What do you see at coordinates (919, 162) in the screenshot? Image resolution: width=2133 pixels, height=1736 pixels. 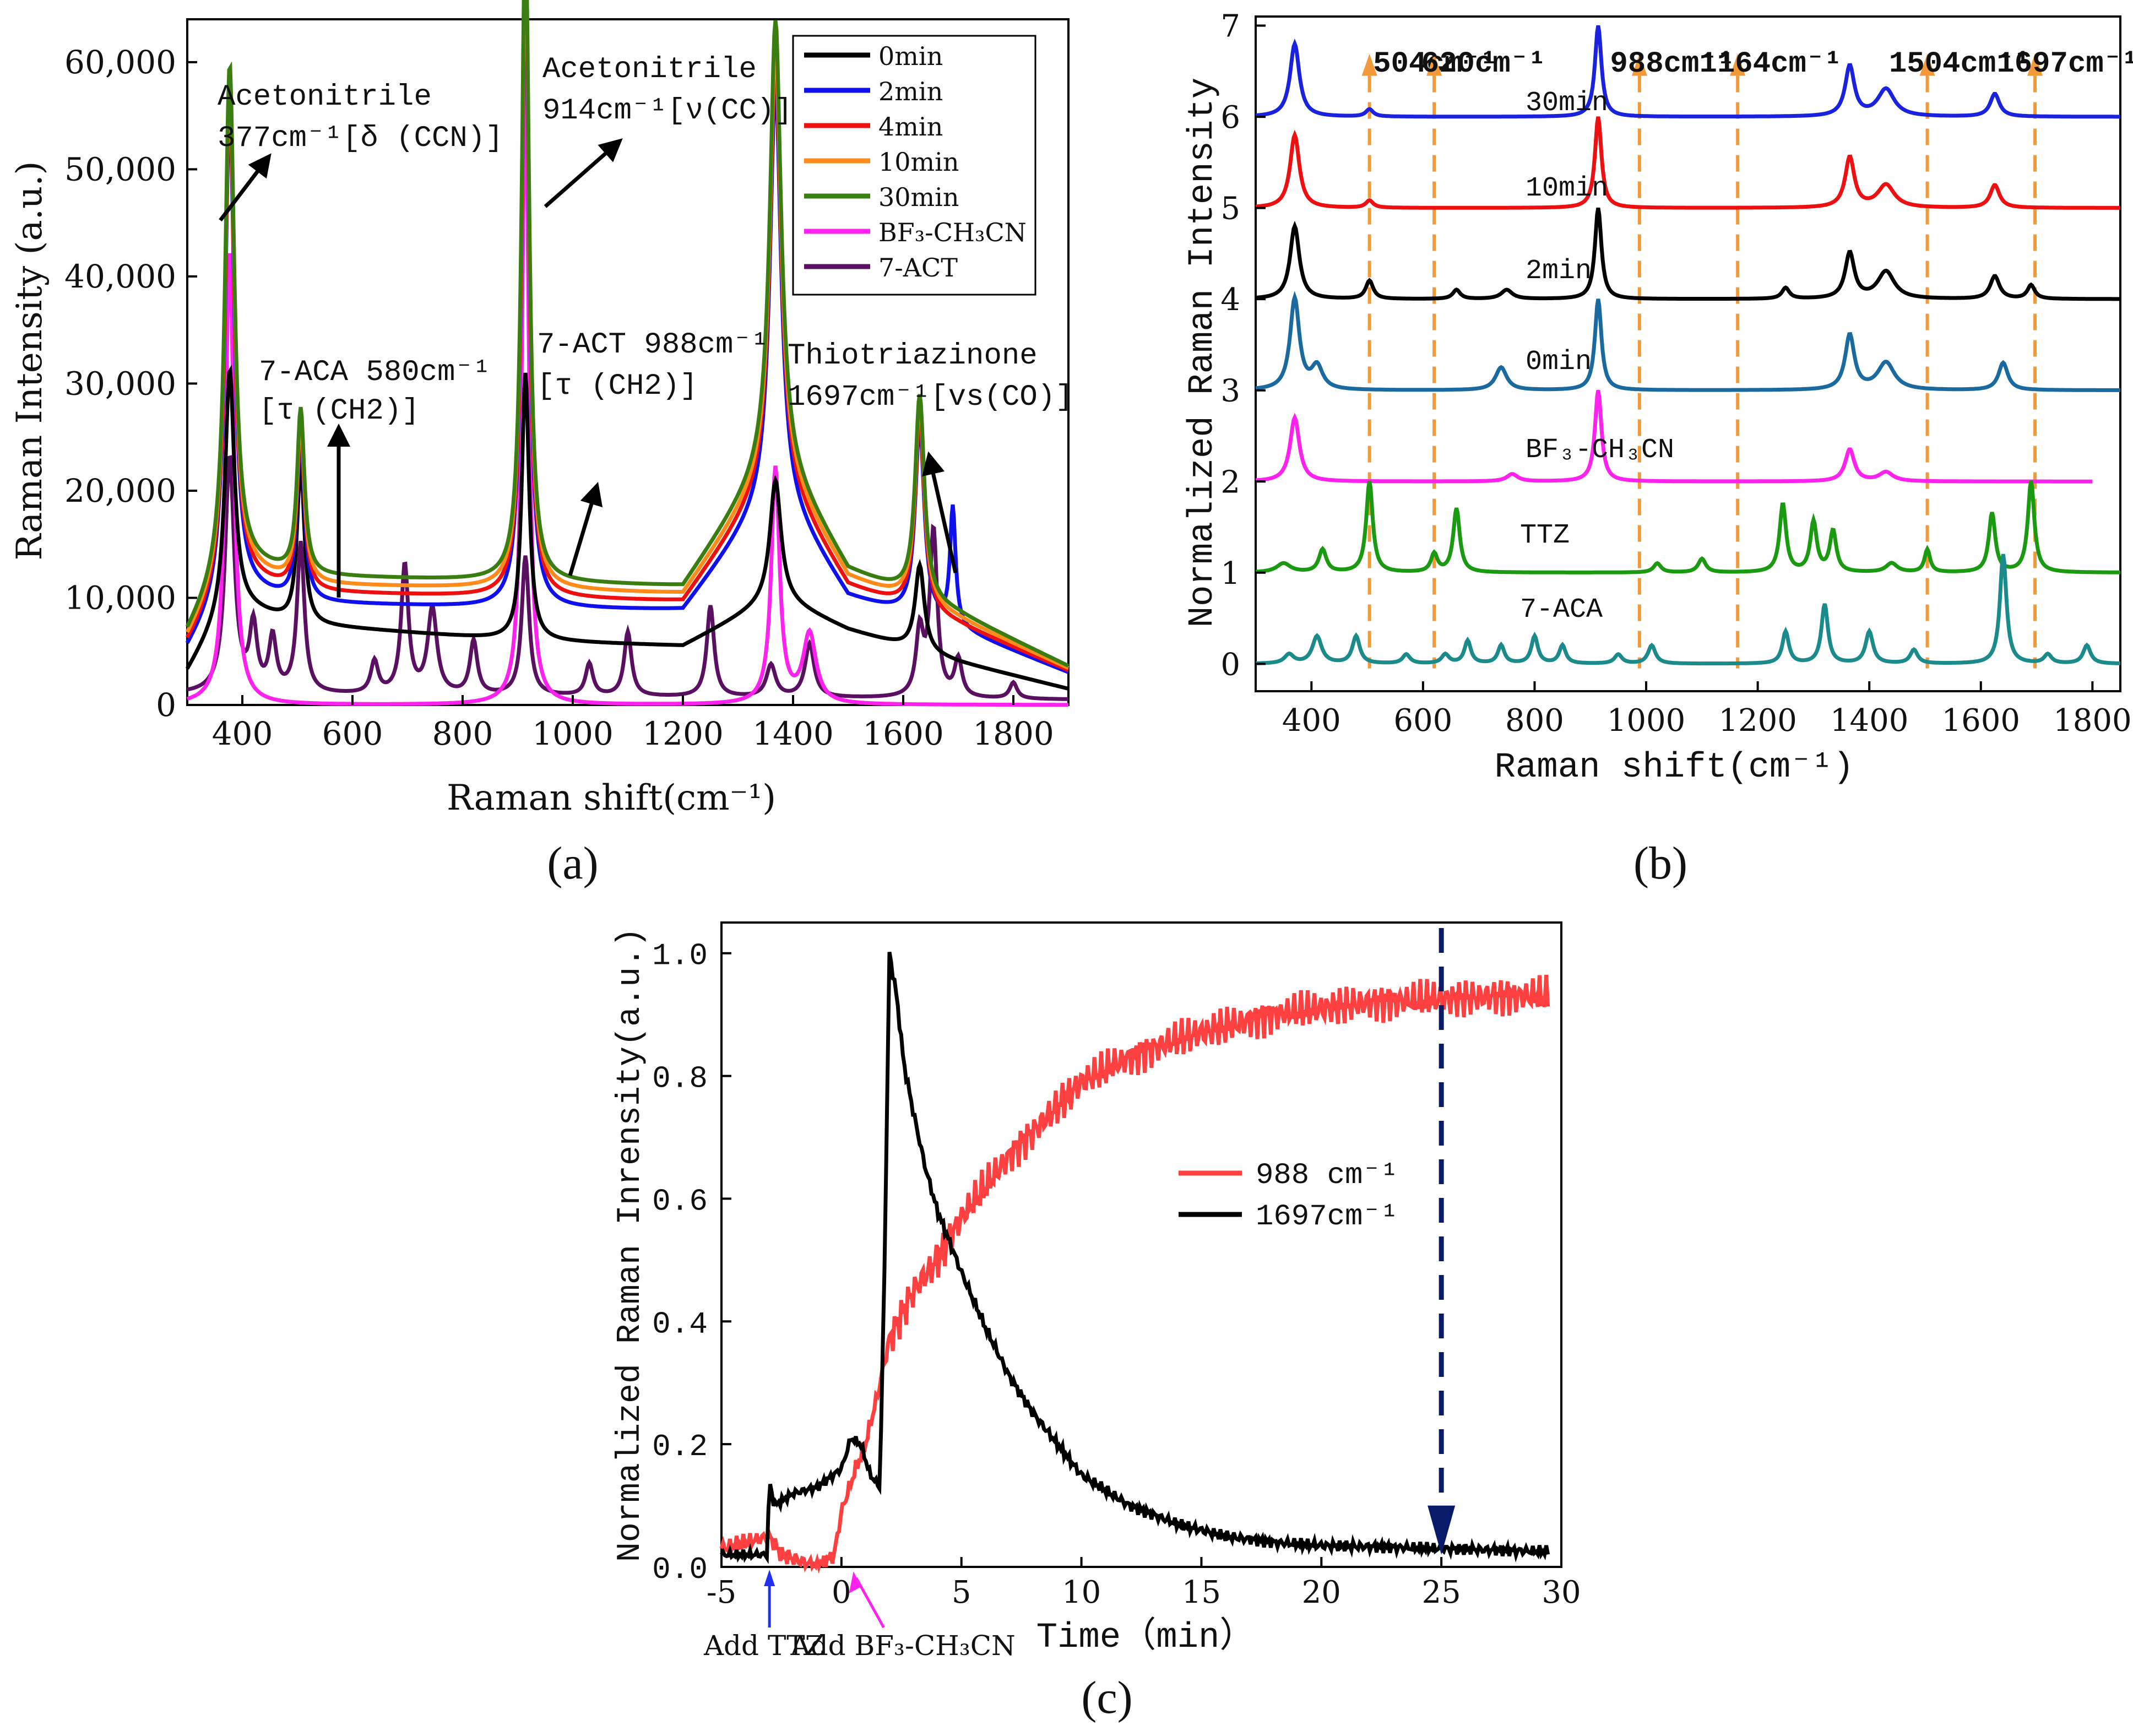 I see `panel-a-legend-label: 10min` at bounding box center [919, 162].